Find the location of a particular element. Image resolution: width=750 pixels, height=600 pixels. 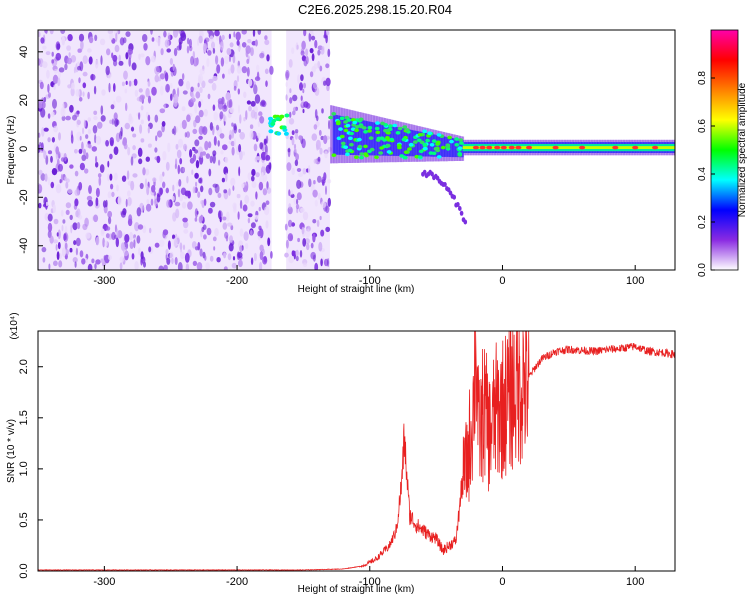

colorbar-tick-label: 0.6 is located at coordinates (702, 126).